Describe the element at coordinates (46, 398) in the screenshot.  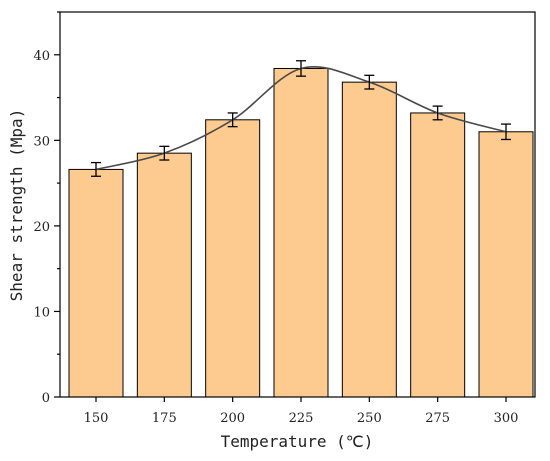
I see `y-tick-label: 0` at that location.